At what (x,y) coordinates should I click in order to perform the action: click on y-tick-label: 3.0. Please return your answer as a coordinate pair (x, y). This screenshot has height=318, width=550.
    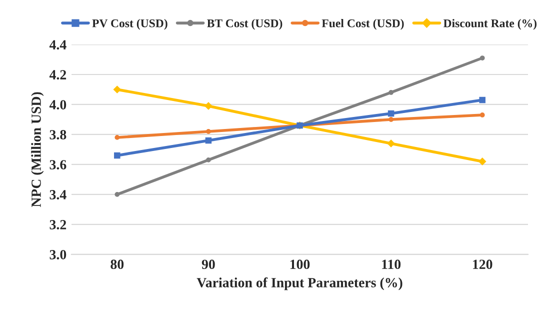
    Looking at the image, I should click on (58, 255).